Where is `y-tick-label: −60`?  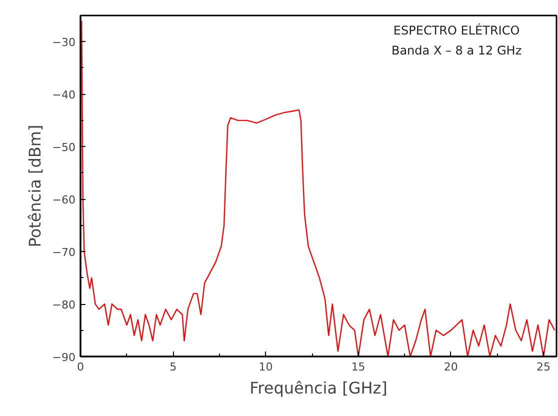
y-tick-label: −60 is located at coordinates (64, 200).